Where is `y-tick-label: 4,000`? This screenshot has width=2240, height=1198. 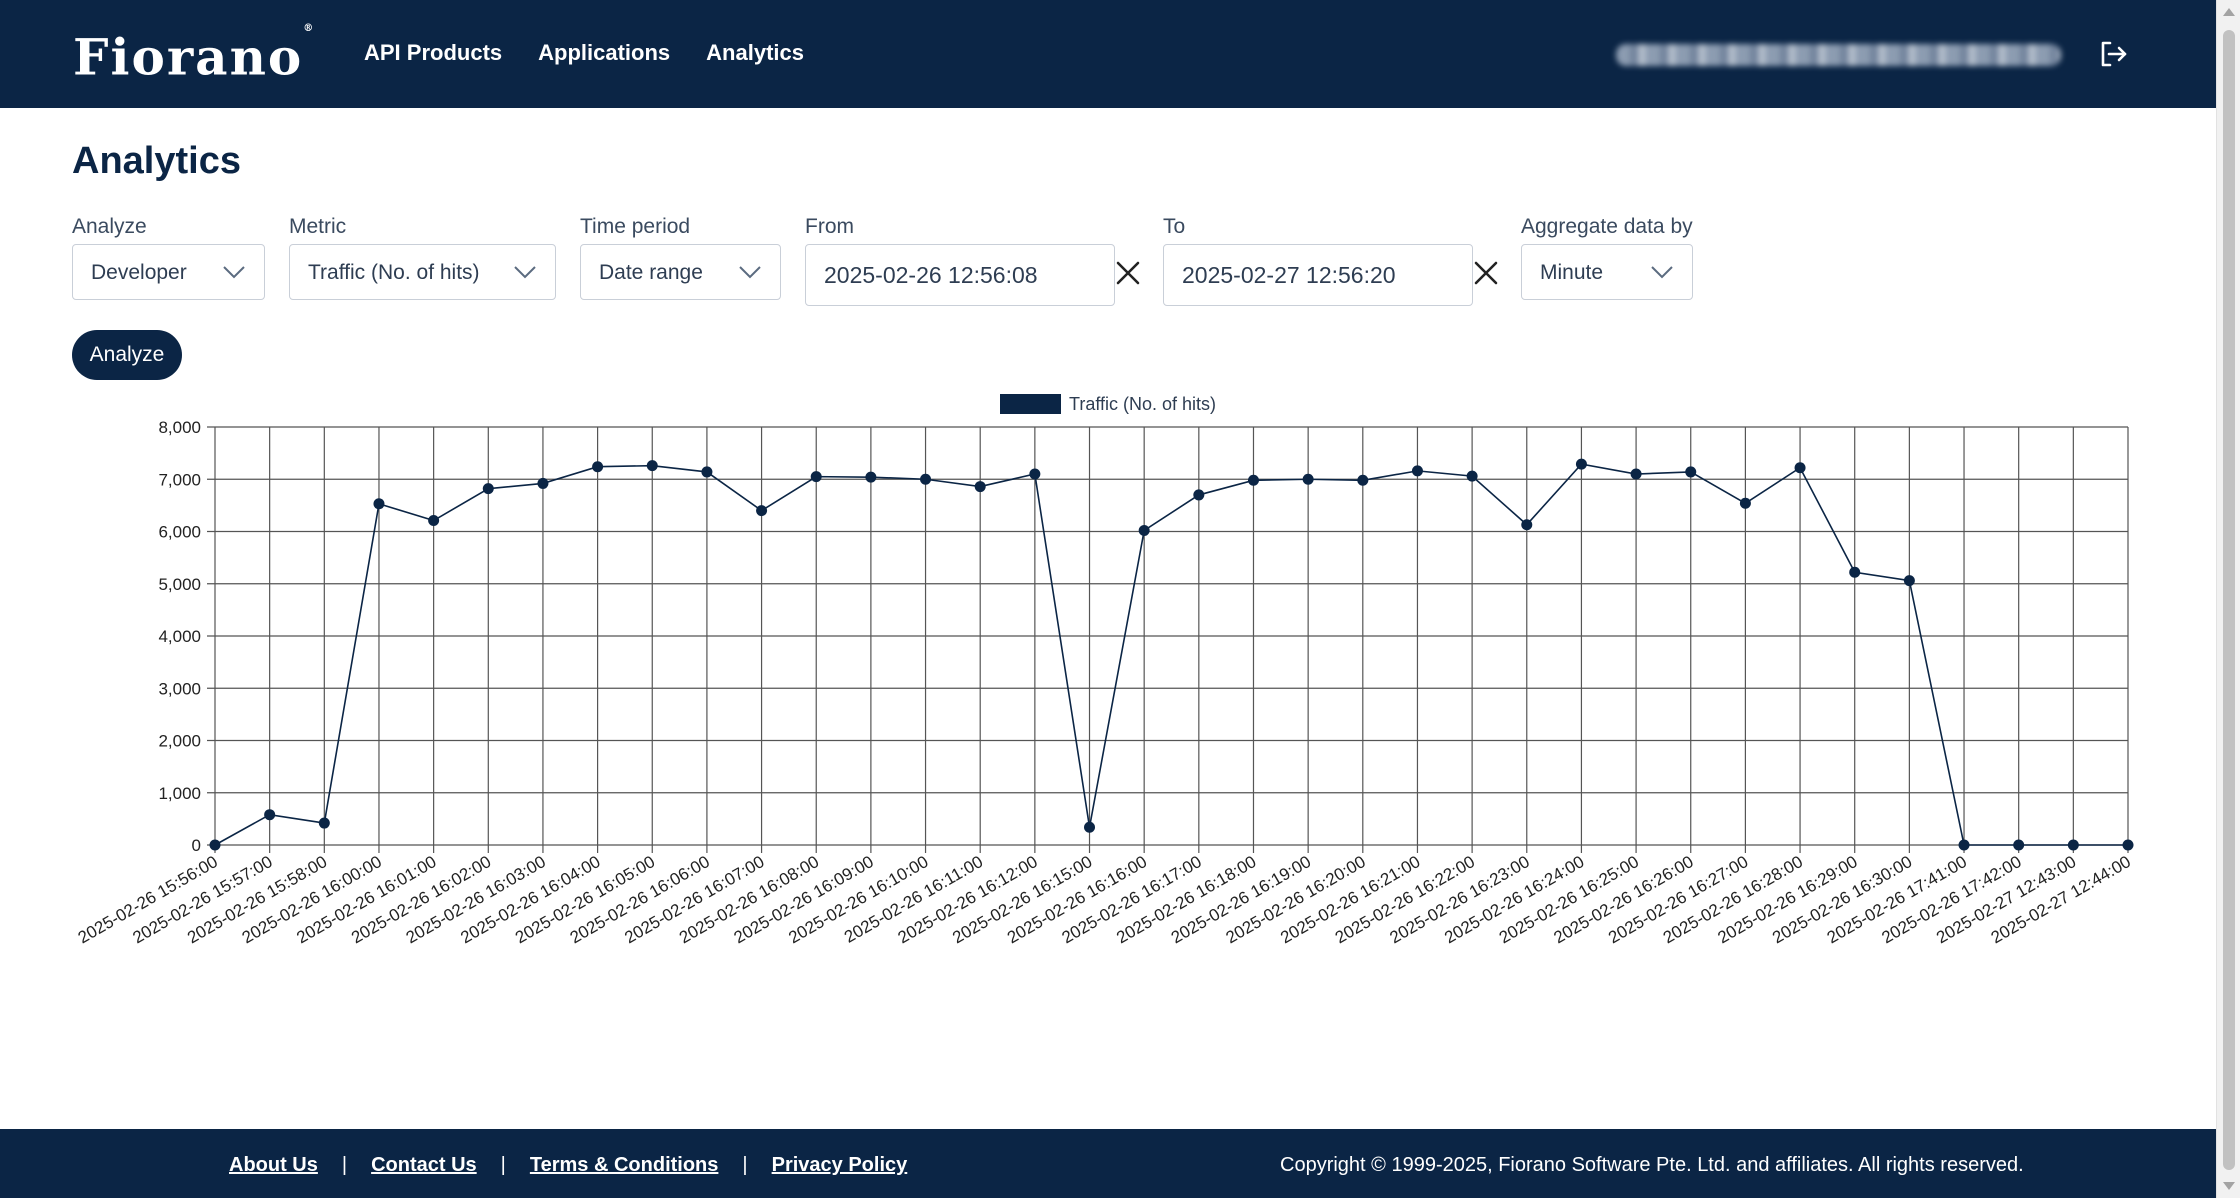 y-tick-label: 4,000 is located at coordinates (179, 636).